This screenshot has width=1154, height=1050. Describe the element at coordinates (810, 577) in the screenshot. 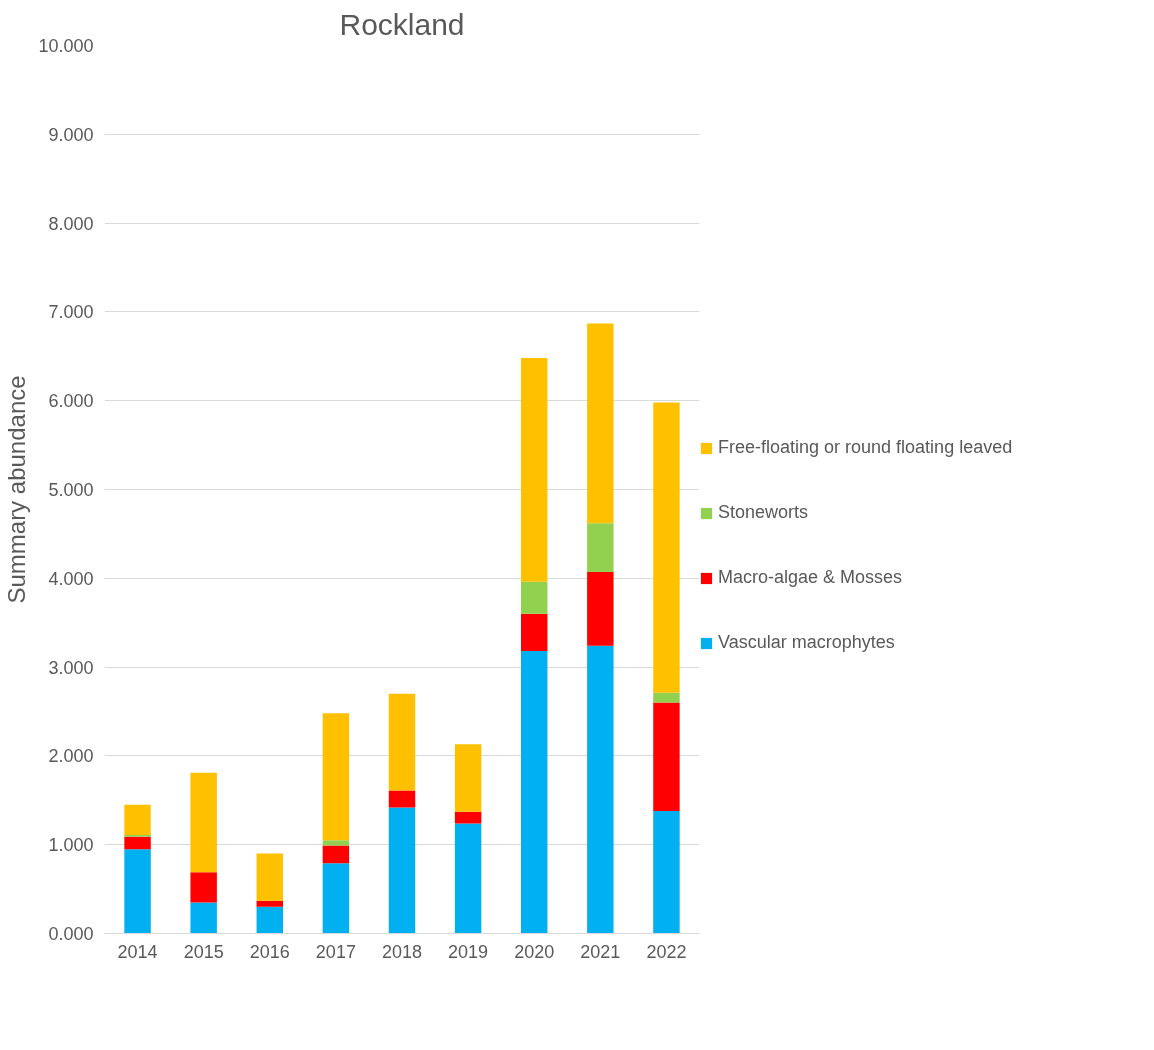

I see `legend-label: Macro-algae & Mosses` at that location.